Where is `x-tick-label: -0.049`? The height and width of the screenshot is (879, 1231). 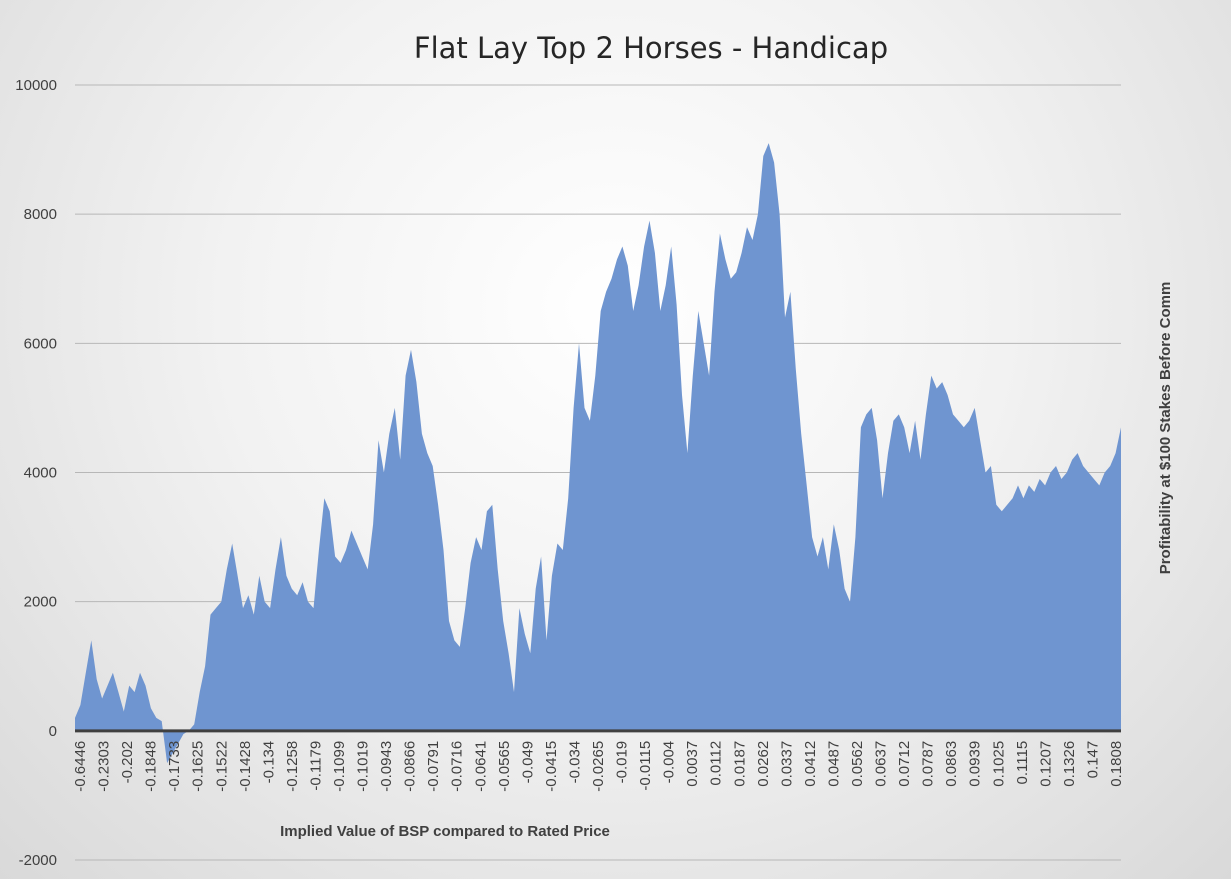
x-tick-label: -0.049 is located at coordinates (527, 762).